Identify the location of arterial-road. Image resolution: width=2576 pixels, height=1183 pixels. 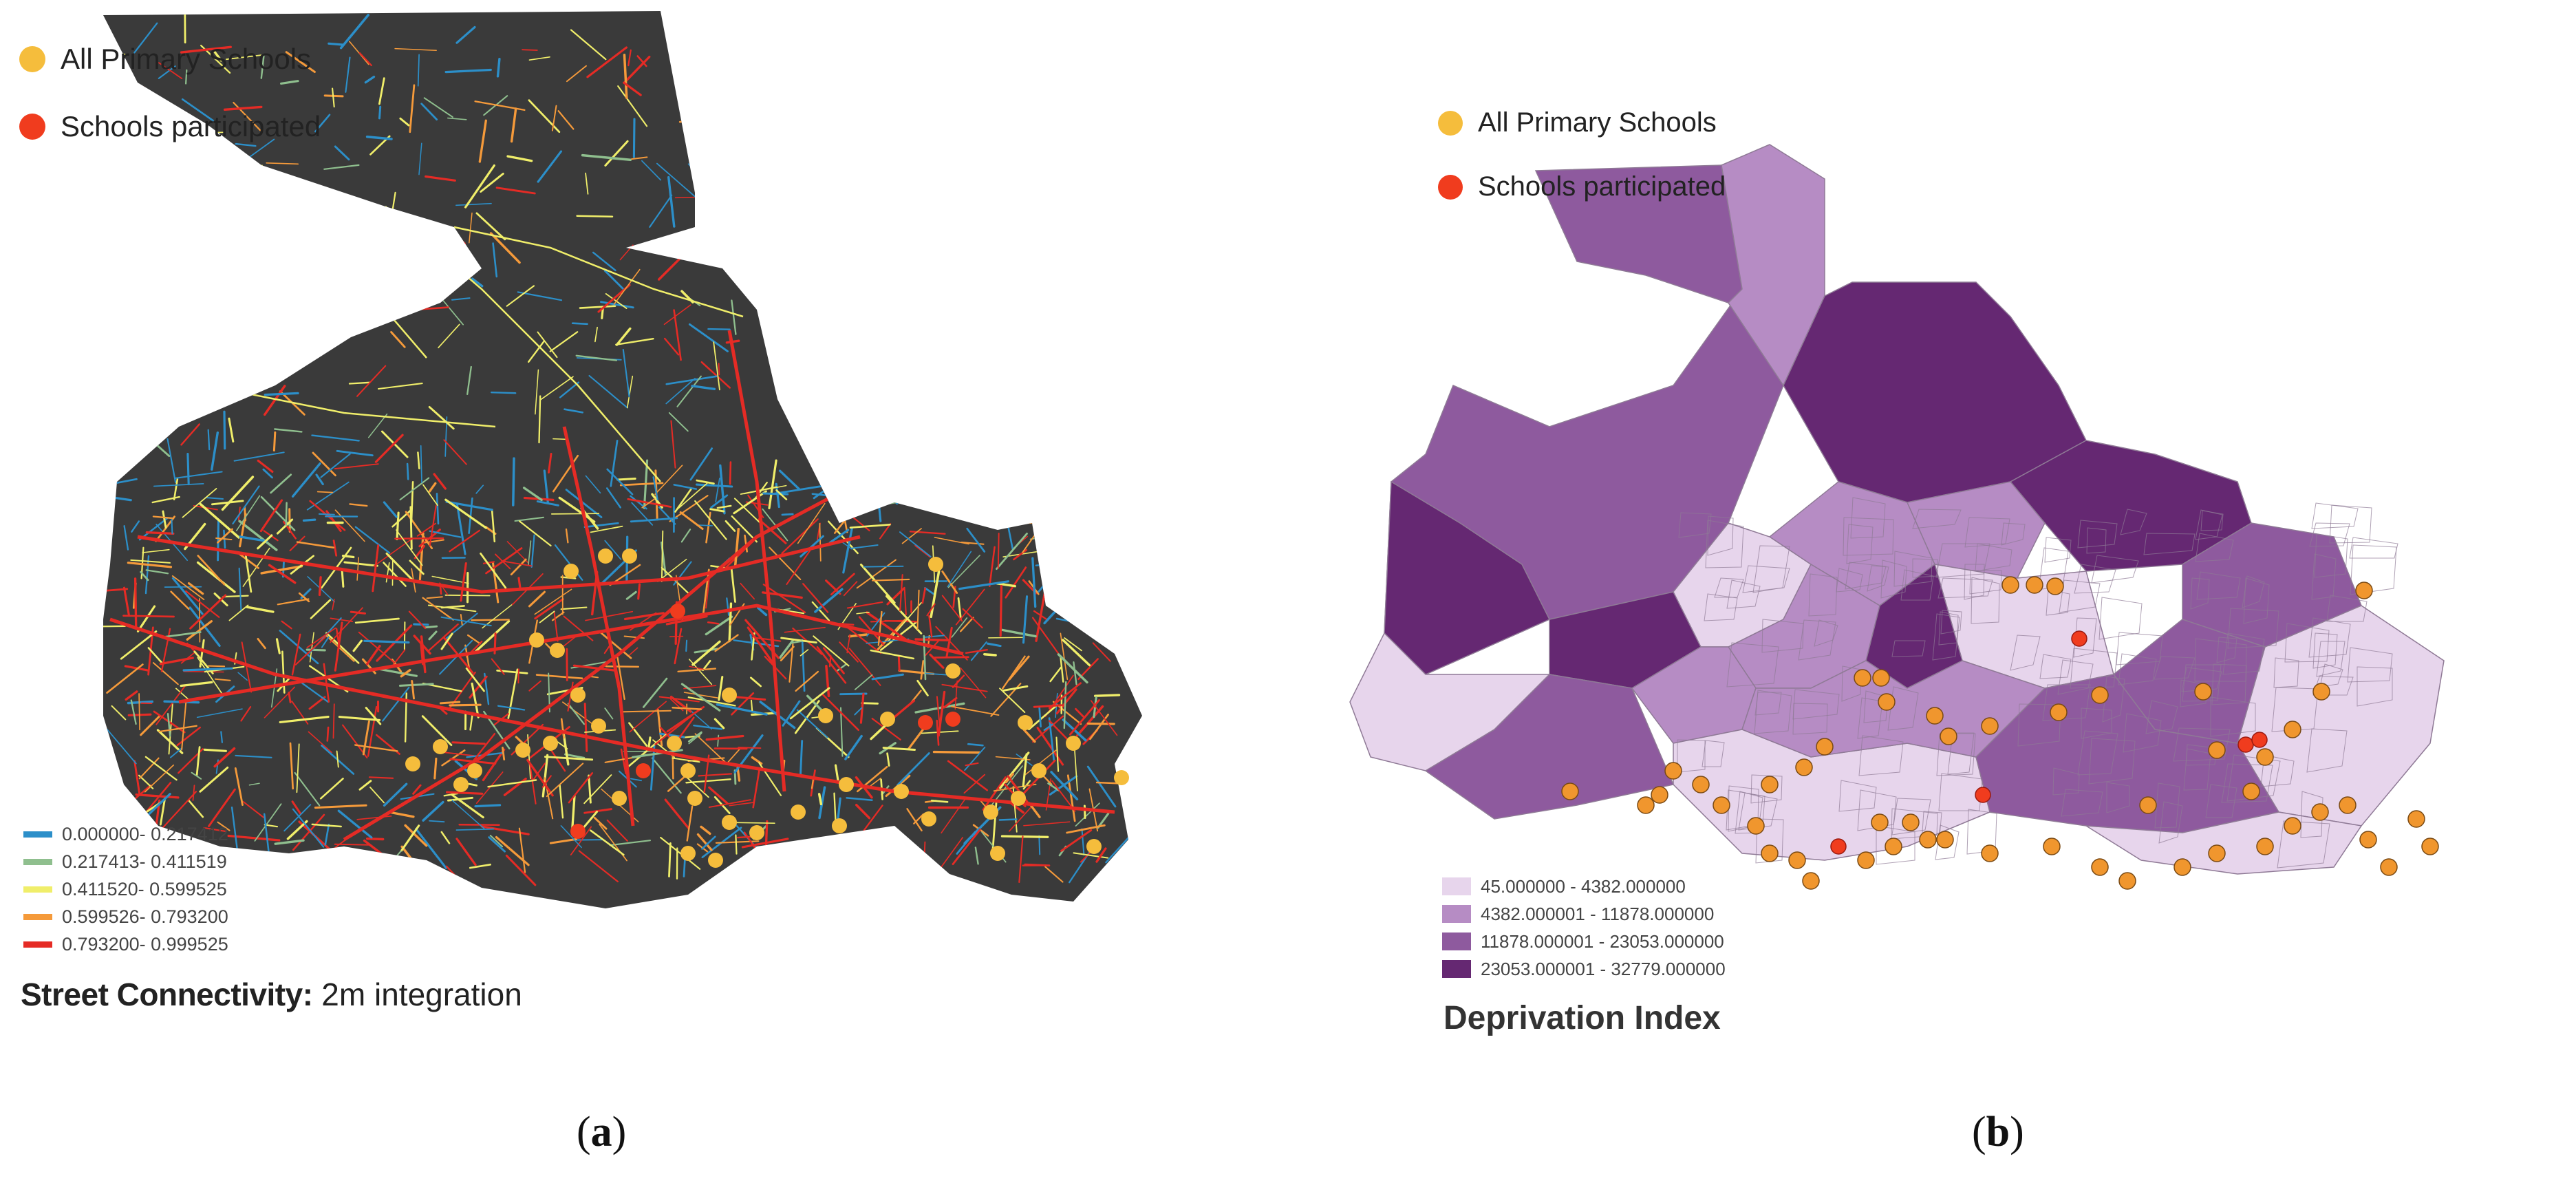
(499, 564).